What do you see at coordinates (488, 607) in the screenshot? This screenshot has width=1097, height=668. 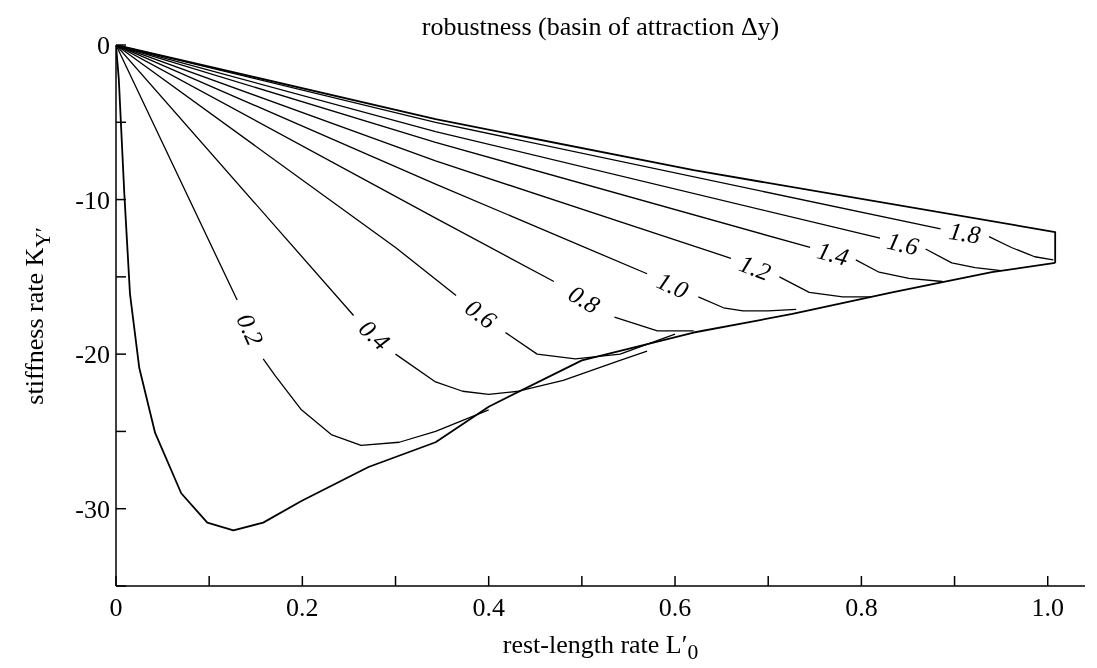 I see `x-tick-label: 0.4` at bounding box center [488, 607].